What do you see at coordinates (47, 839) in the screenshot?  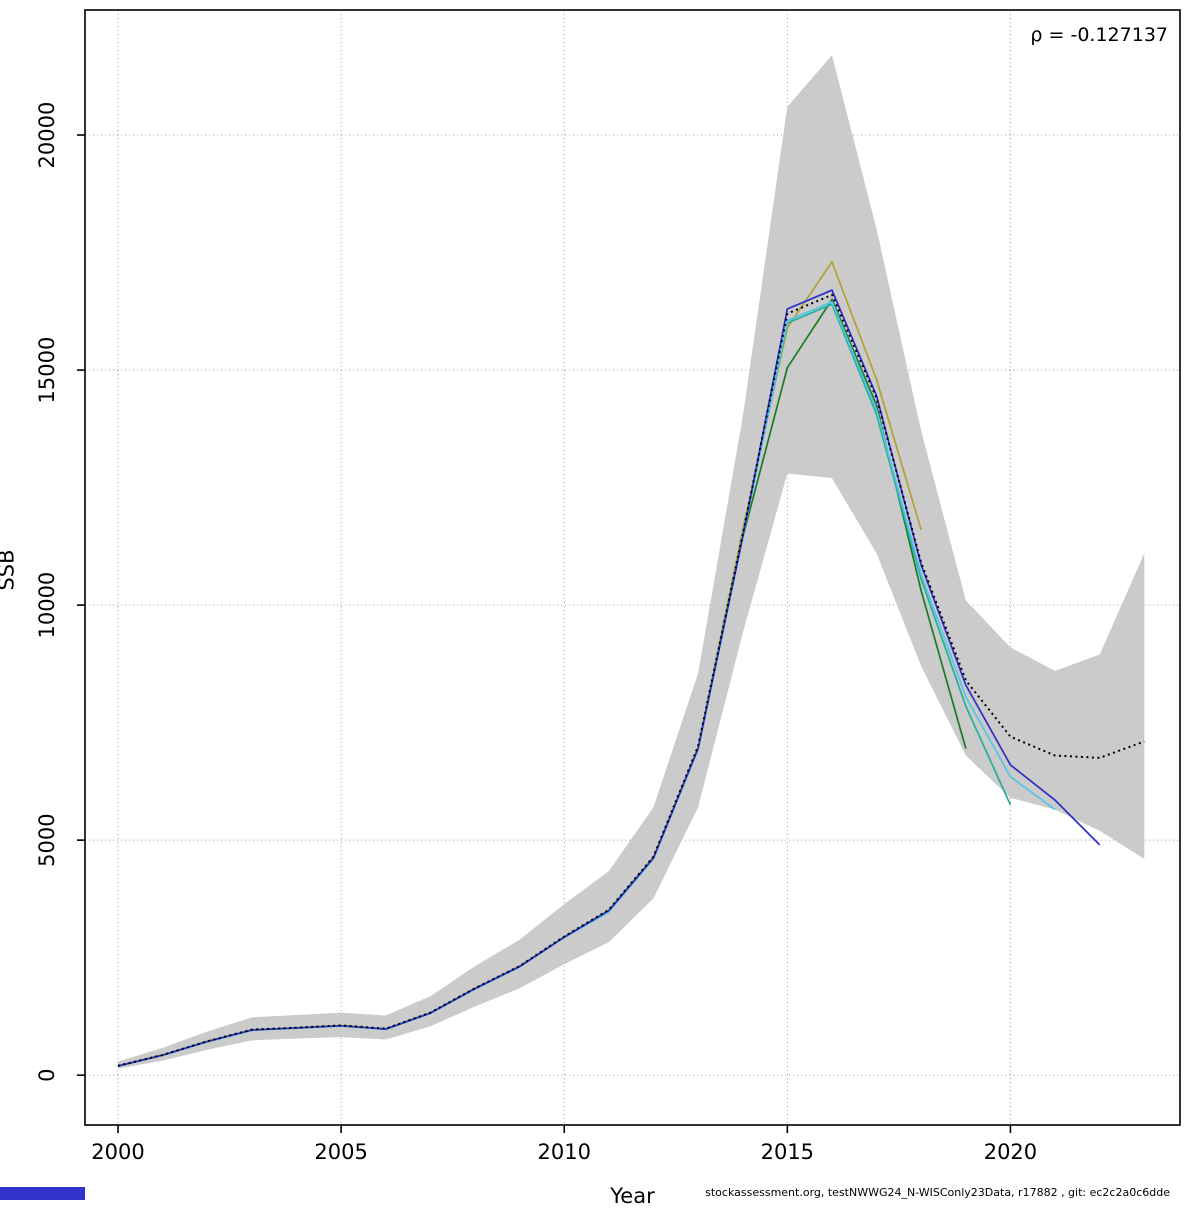 I see `y-tick-label: 5000` at bounding box center [47, 839].